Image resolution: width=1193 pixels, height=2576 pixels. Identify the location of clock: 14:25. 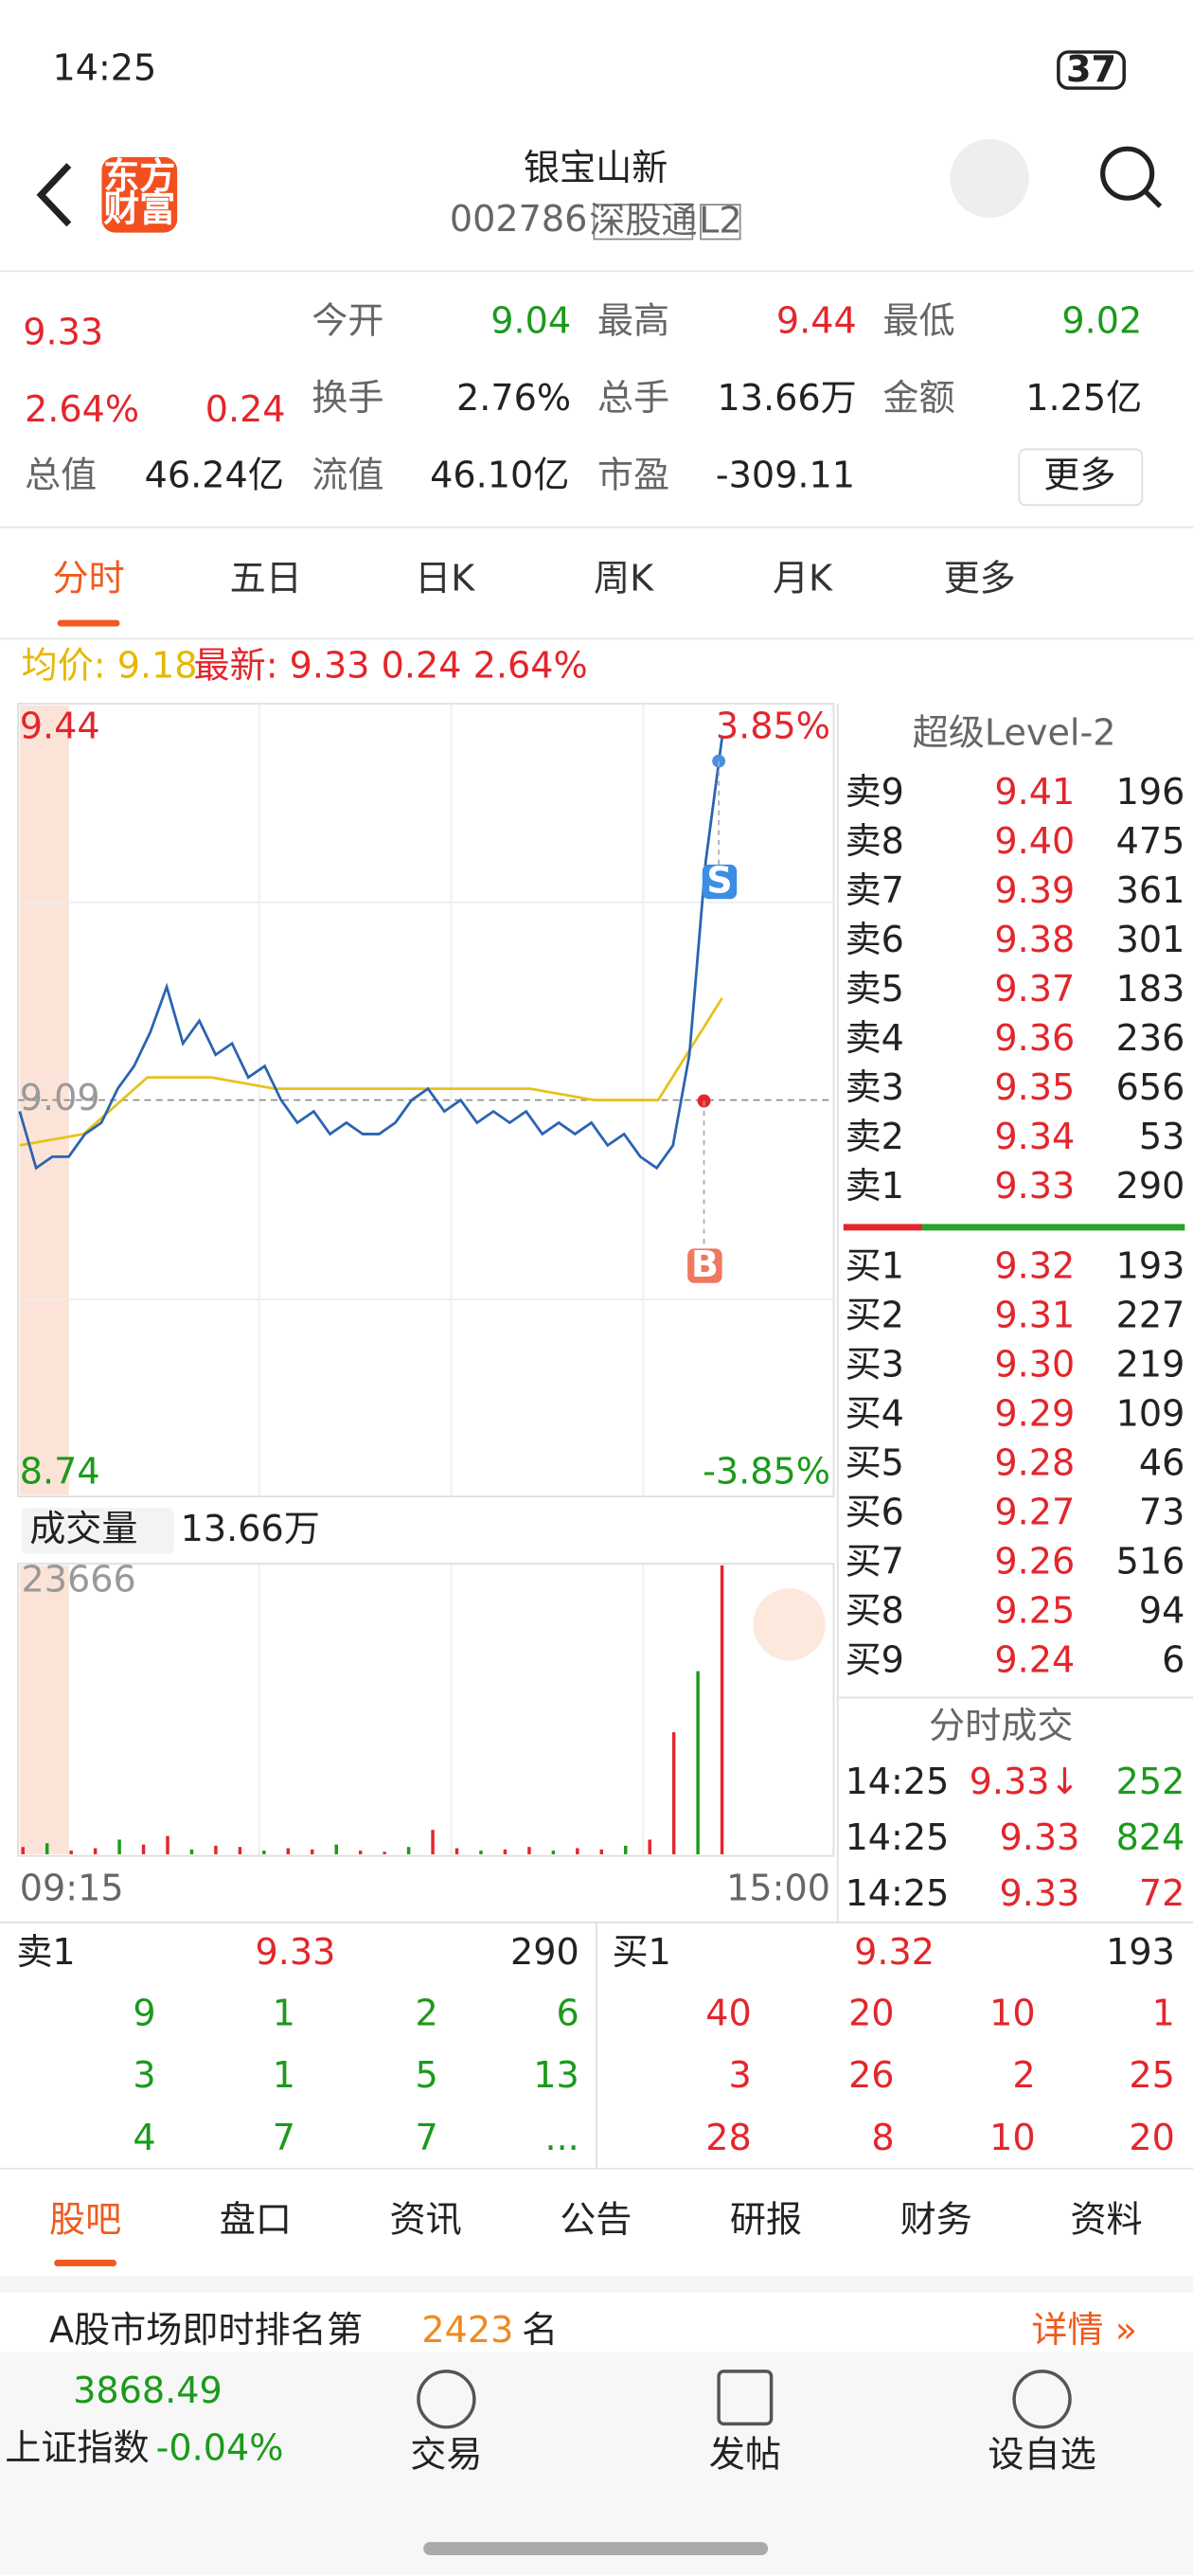
(104, 68).